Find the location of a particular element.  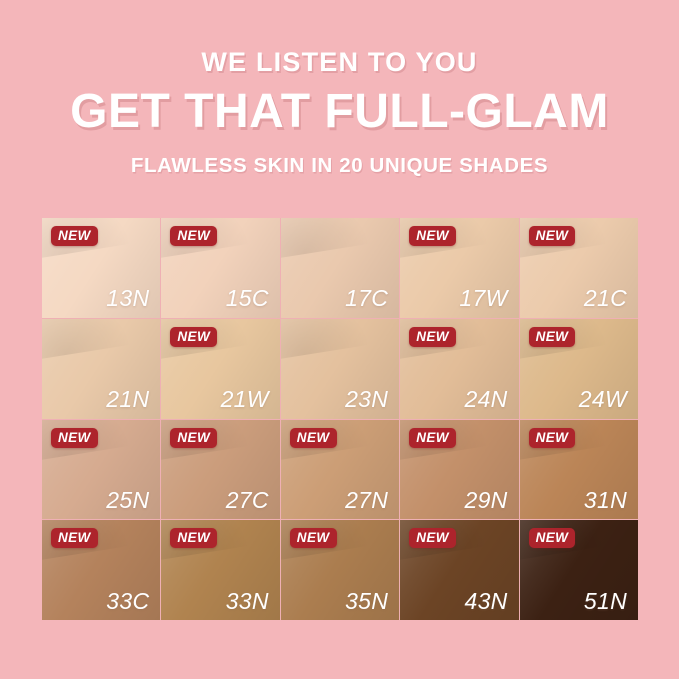

shade-swatch: NEW 29N is located at coordinates (459, 469).